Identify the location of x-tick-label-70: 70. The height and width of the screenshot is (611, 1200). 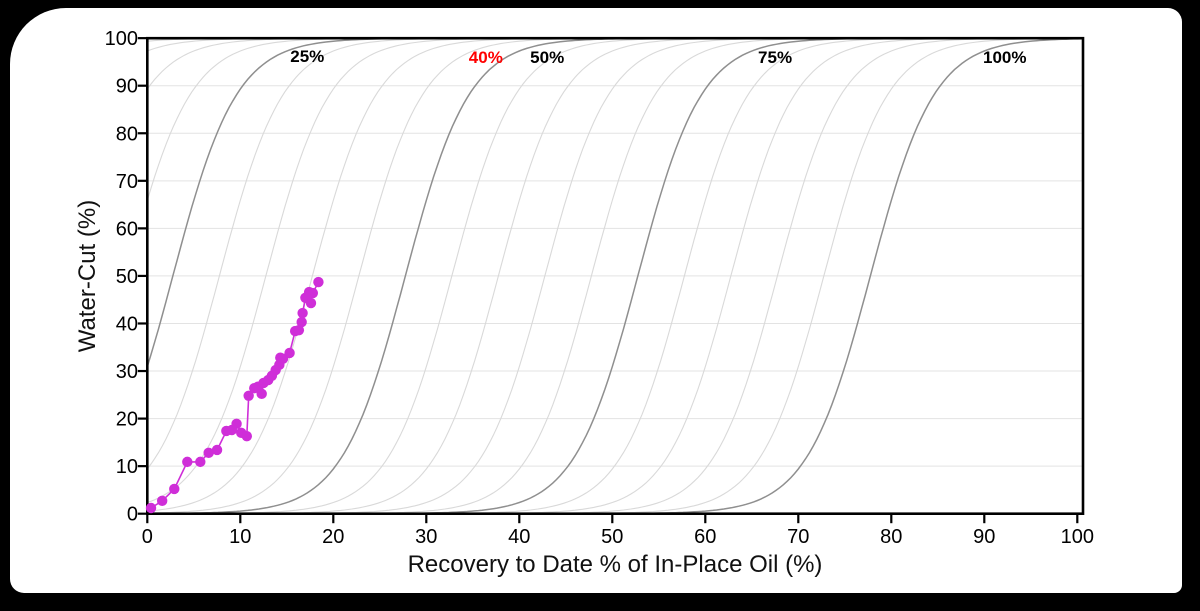
(798, 537).